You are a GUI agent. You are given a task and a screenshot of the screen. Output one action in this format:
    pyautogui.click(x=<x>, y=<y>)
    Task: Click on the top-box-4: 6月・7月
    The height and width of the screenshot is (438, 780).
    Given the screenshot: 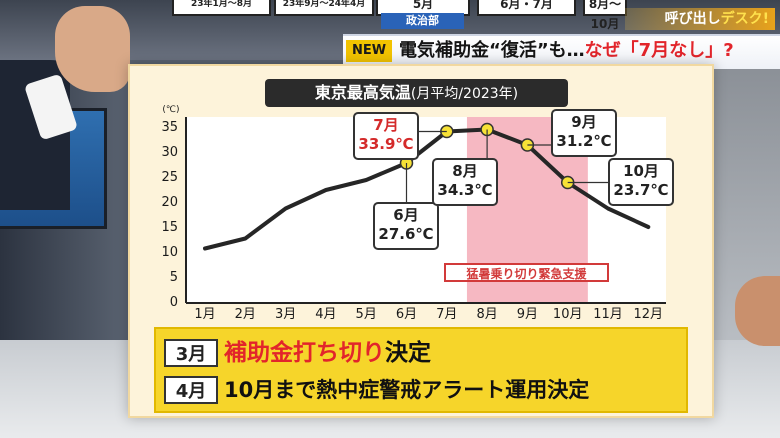 What is the action you would take?
    pyautogui.click(x=526, y=8)
    